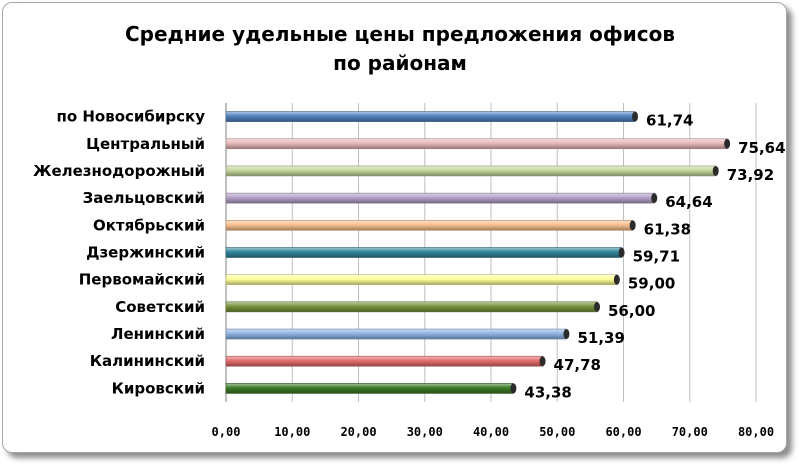 Image resolution: width=799 pixels, height=464 pixels. I want to click on category-label: Центральный, so click(145, 144).